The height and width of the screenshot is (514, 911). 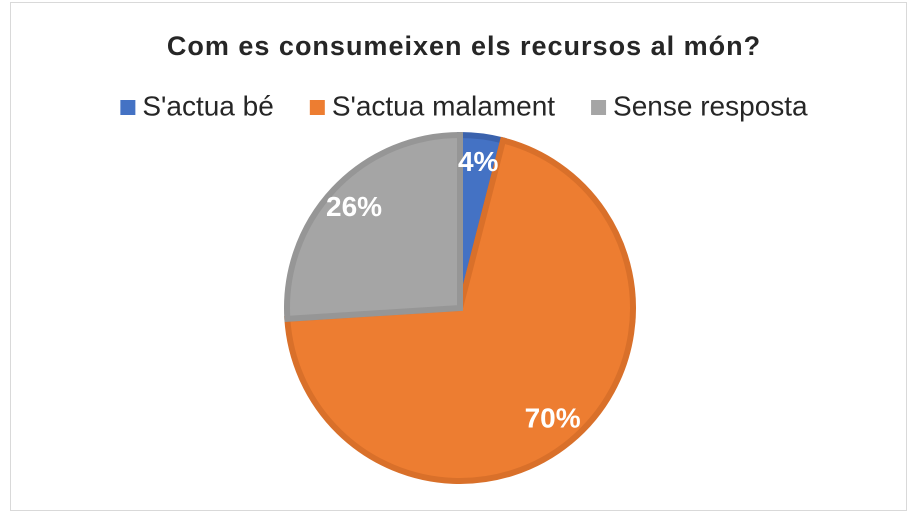 What do you see at coordinates (710, 105) in the screenshot?
I see `legend-label: Sense resposta` at bounding box center [710, 105].